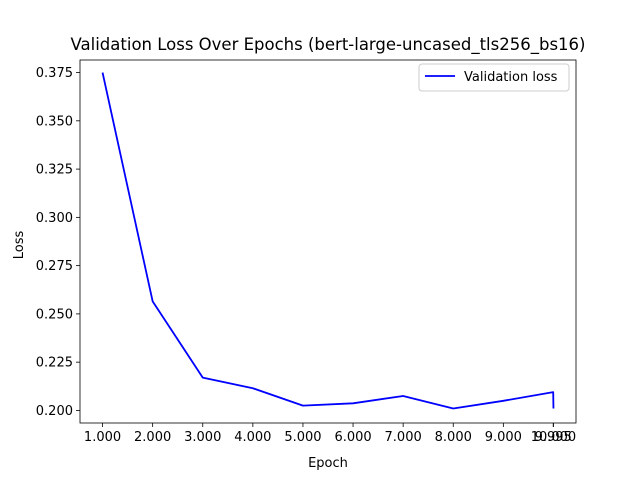 This screenshot has height=480, width=640. What do you see at coordinates (328, 463) in the screenshot?
I see `x-axis-label: Epoch` at bounding box center [328, 463].